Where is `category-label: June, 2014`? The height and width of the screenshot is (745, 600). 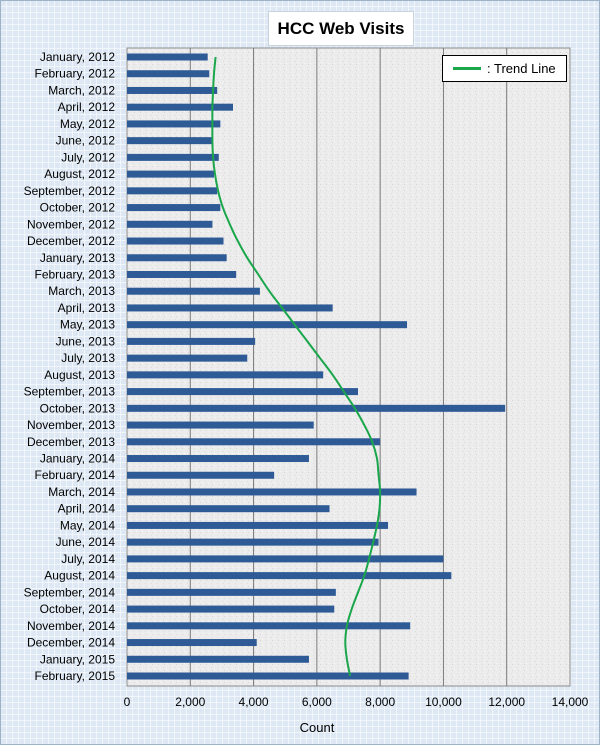 category-label: June, 2014 is located at coordinates (86, 542).